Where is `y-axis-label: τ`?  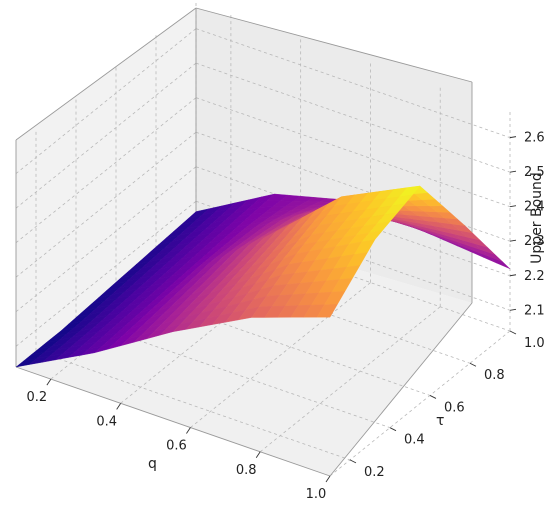
y-axis-label: τ is located at coordinates (440, 421).